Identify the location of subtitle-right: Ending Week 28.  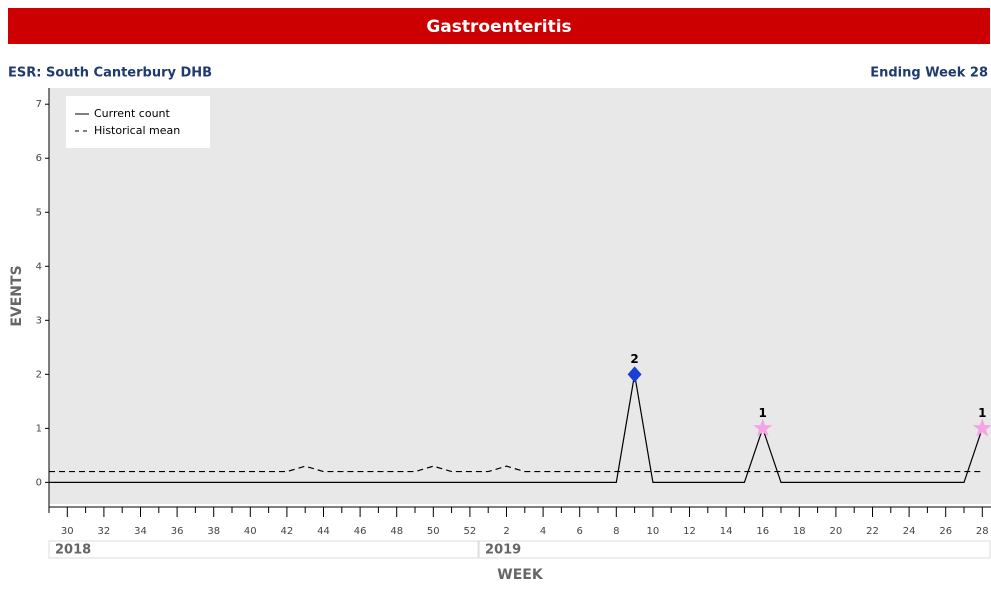
(929, 73).